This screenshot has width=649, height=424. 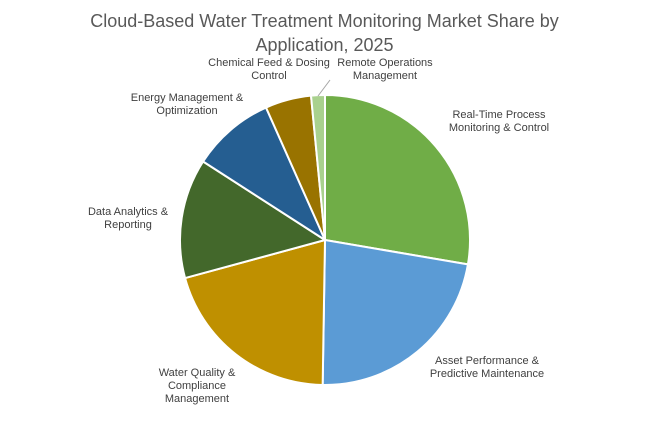 I want to click on slice-label-6: Chemical Feed & Dosing Control, so click(x=269, y=69).